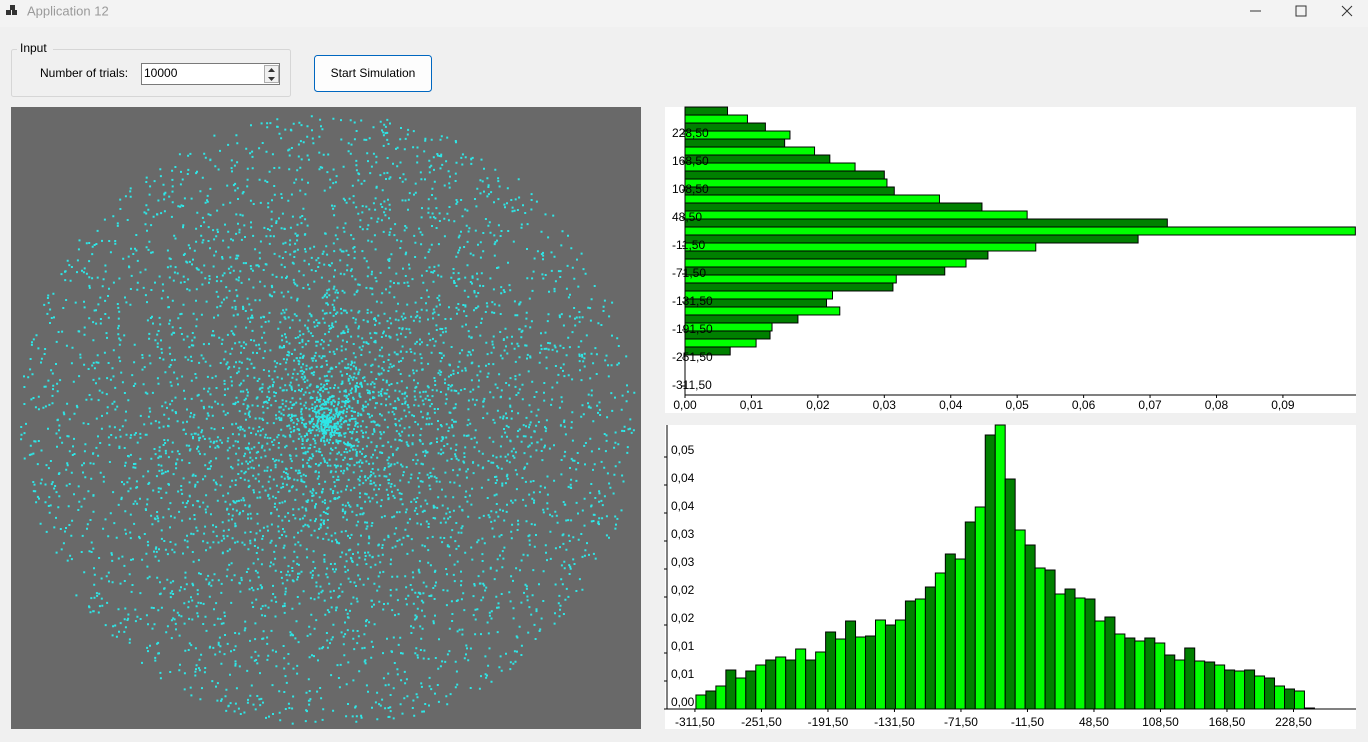  Describe the element at coordinates (683, 450) in the screenshot. I see `y-tick-label: 0,05` at that location.